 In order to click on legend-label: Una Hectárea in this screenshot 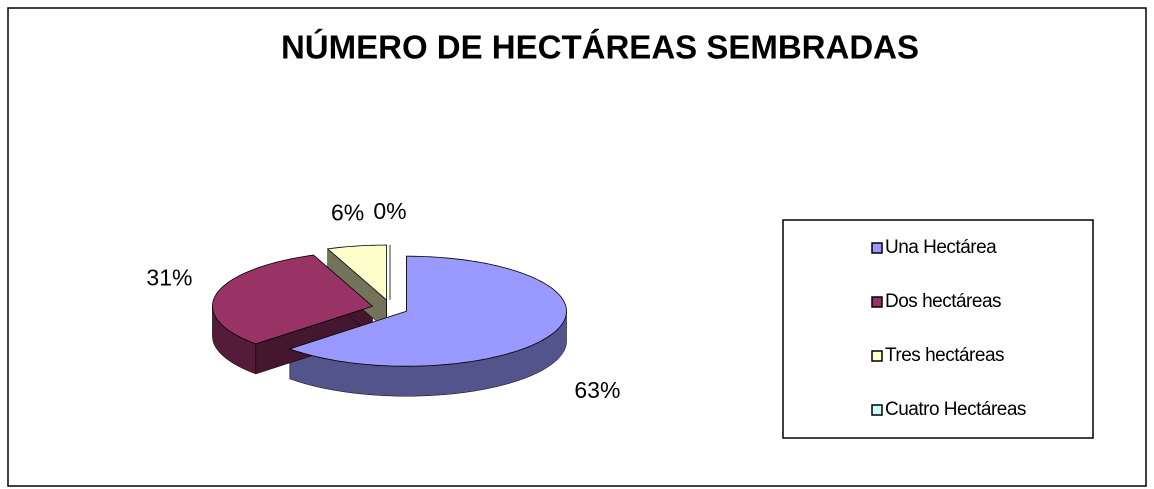, I will do `click(941, 247)`.